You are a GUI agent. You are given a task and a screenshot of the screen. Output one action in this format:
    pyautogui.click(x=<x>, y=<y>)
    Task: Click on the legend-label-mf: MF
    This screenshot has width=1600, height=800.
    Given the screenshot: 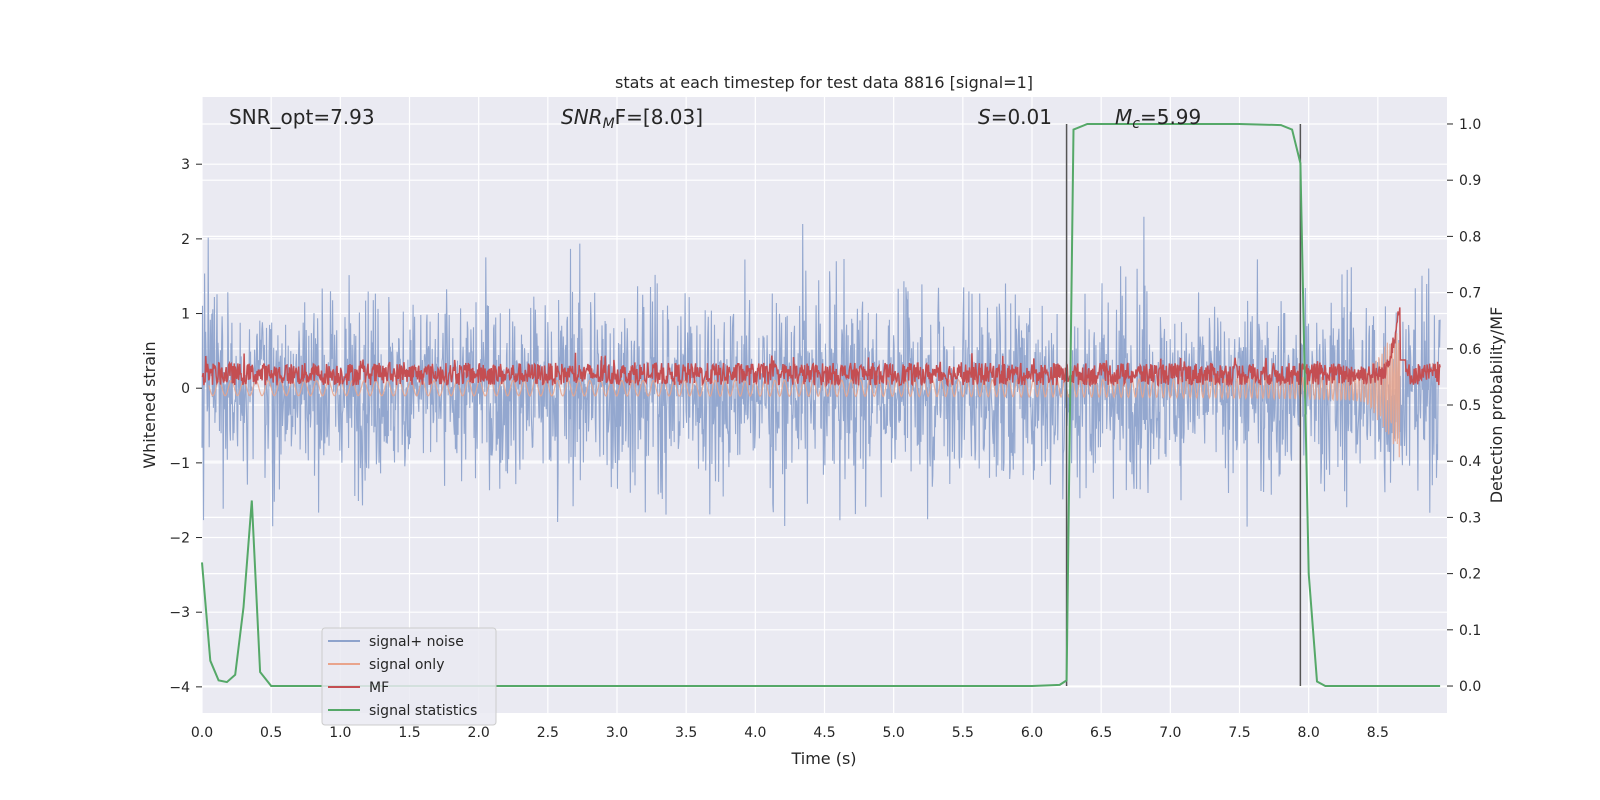 What is the action you would take?
    pyautogui.click(x=379, y=688)
    